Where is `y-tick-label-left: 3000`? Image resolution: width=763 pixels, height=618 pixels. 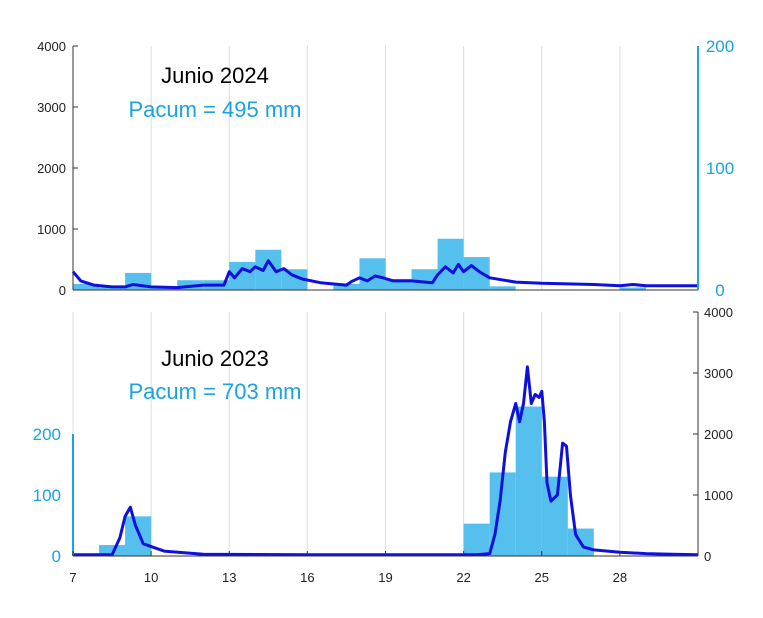
y-tick-label-left: 3000 is located at coordinates (51, 107).